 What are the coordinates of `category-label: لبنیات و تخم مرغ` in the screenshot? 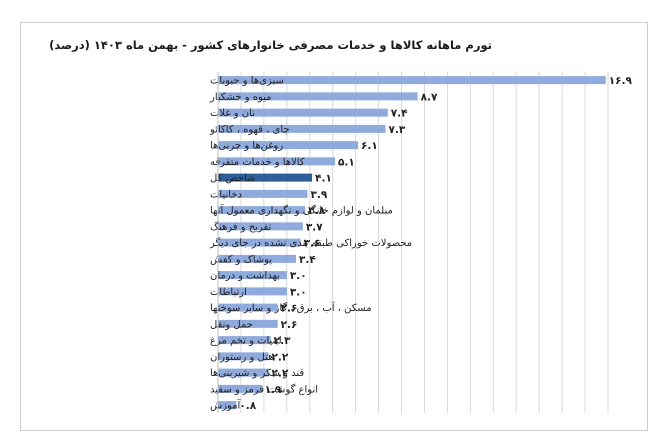 It's located at (246, 341).